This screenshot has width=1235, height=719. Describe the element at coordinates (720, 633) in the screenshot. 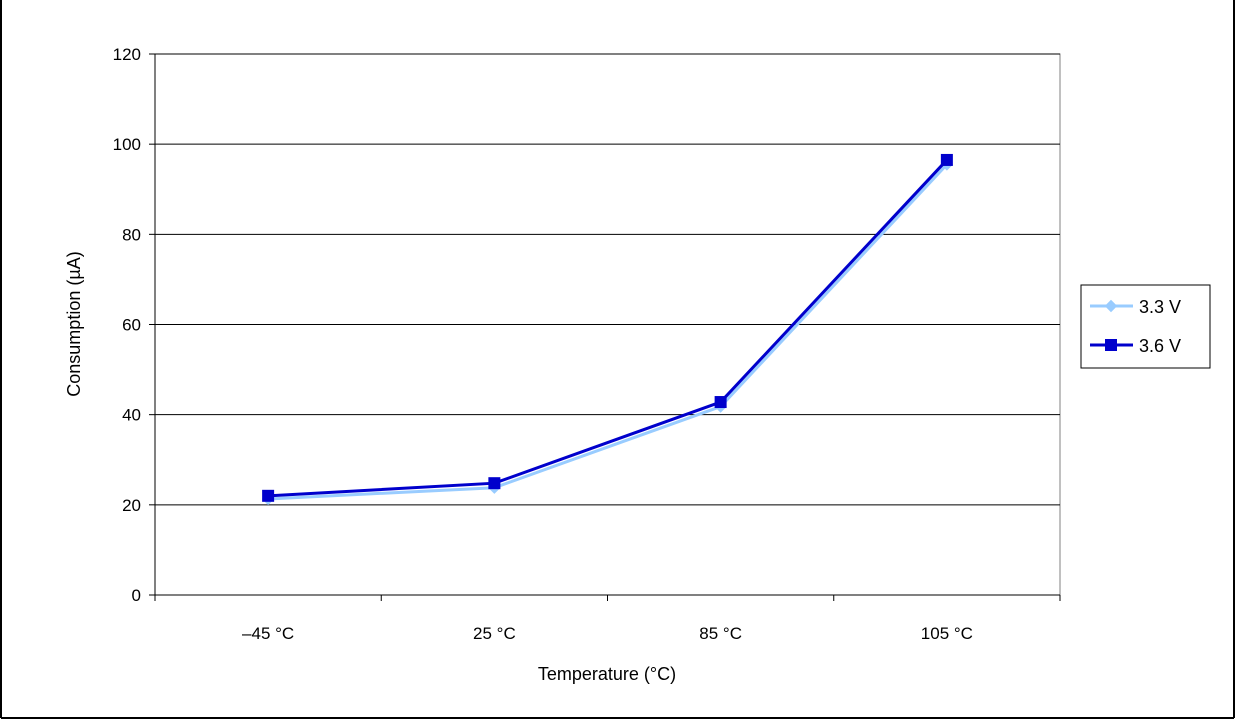

I see `x-tick-label: 85 °C` at that location.